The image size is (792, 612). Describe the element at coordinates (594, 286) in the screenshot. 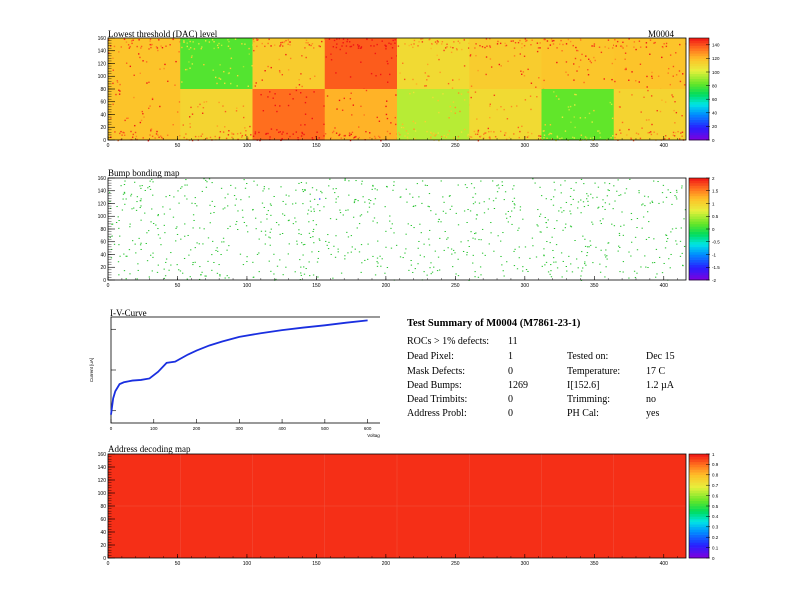

I see `x-tick-label: 350` at that location.